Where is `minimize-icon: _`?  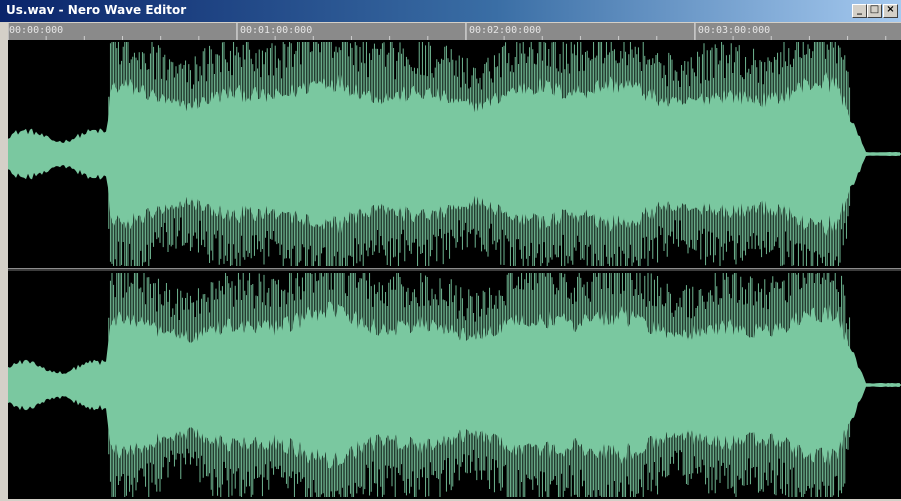
minimize-icon: _ is located at coordinates (859, 9).